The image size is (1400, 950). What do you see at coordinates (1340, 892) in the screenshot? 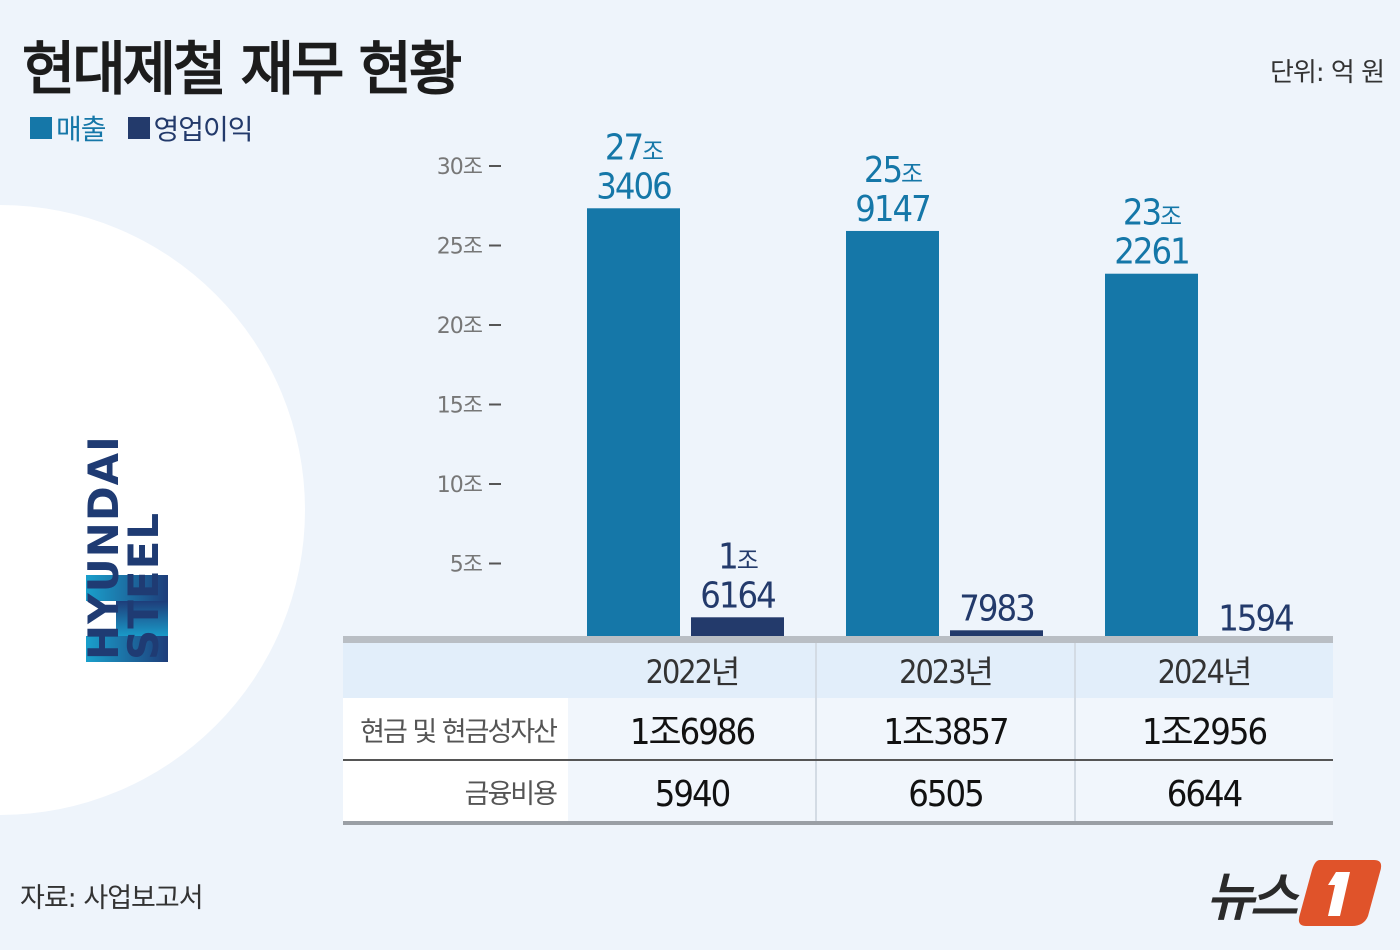
I see `news1-logo-mark` at bounding box center [1340, 892].